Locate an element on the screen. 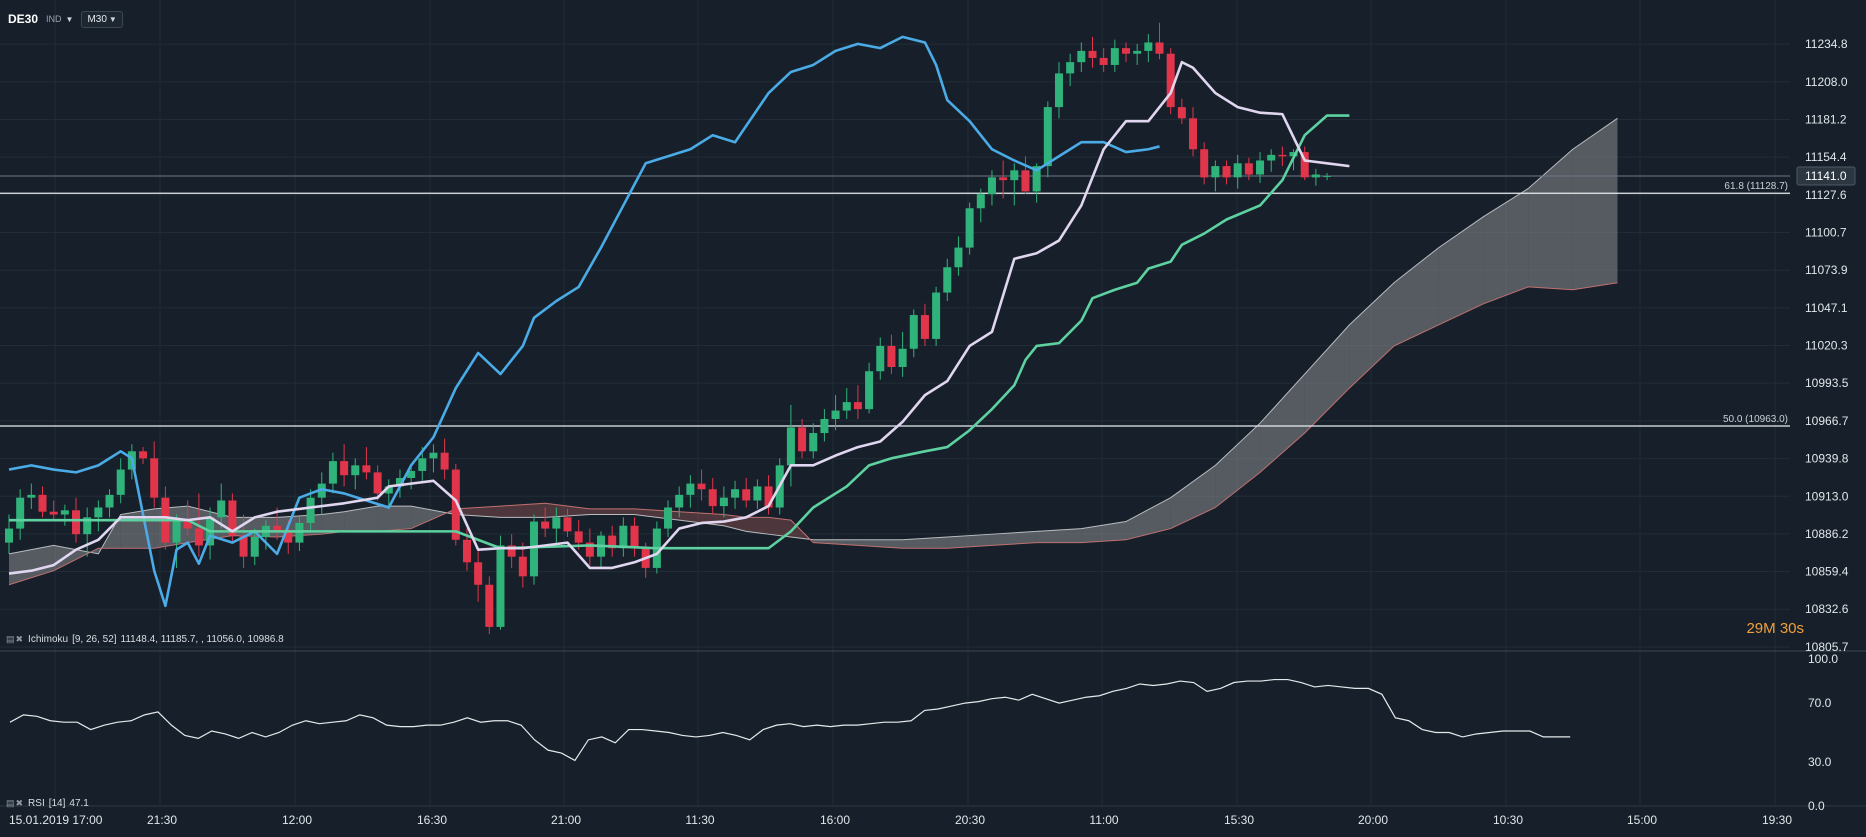  price-tick-label: 11047.1 is located at coordinates (1826, 308).